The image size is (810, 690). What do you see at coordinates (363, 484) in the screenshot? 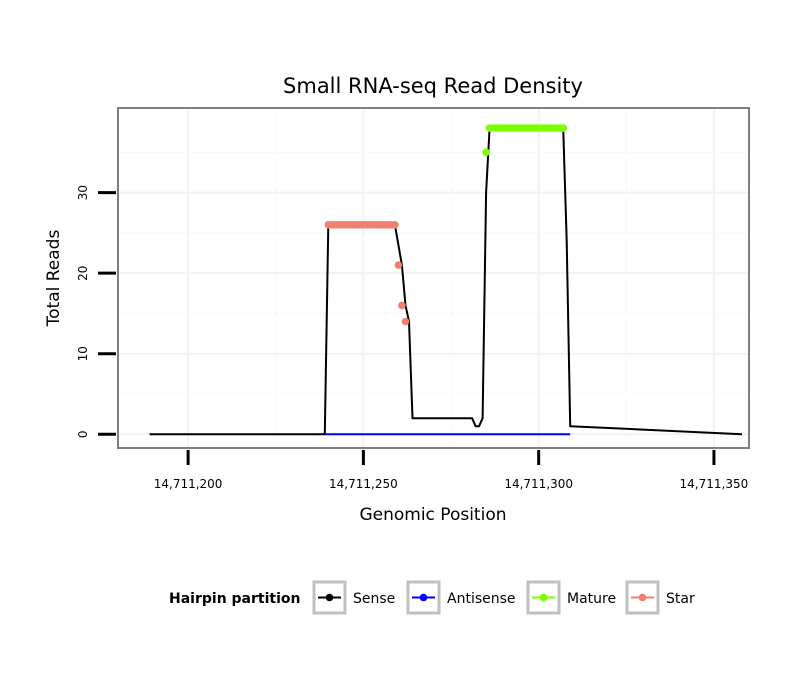
I see `x-tick-label: 14,711,250` at bounding box center [363, 484].